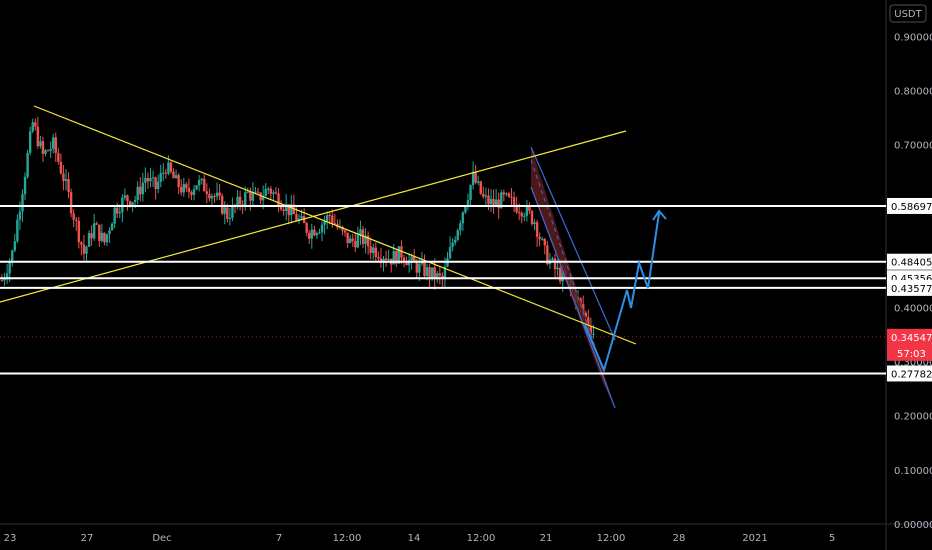  I want to click on level-label: 0.27782, so click(911, 374).